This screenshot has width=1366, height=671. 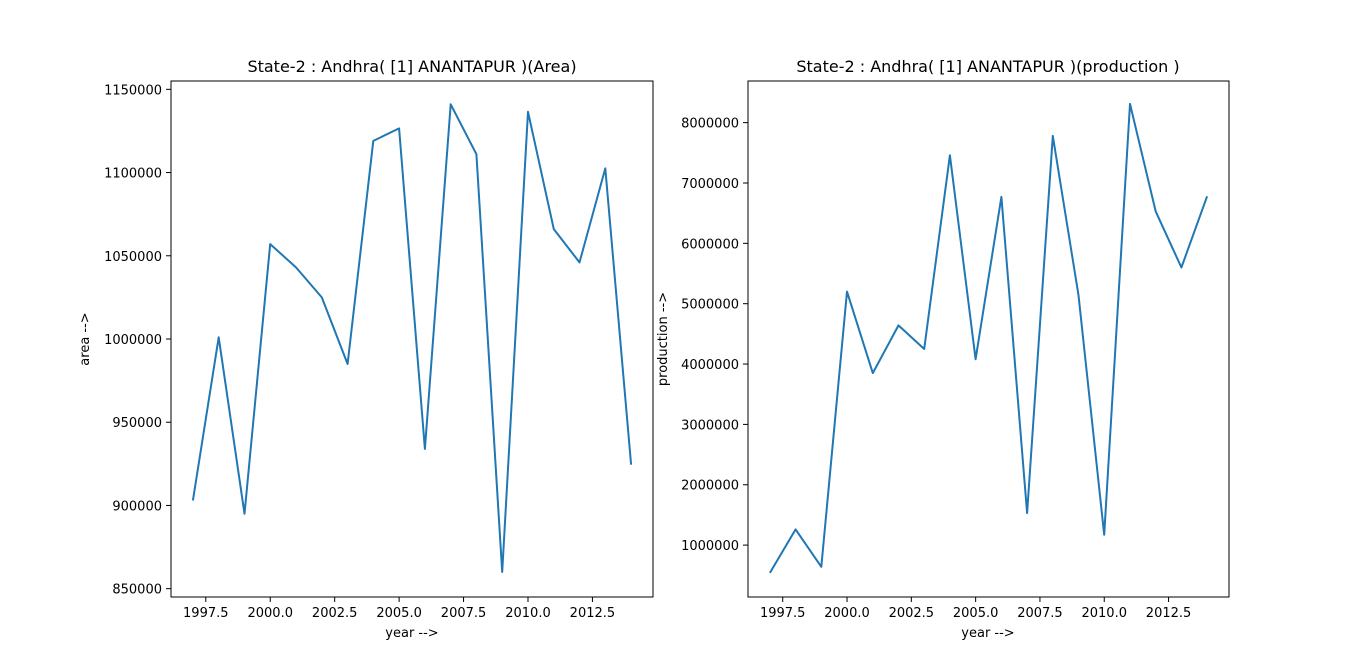 I want to click on y-tick-label: 1100000, so click(x=133, y=174).